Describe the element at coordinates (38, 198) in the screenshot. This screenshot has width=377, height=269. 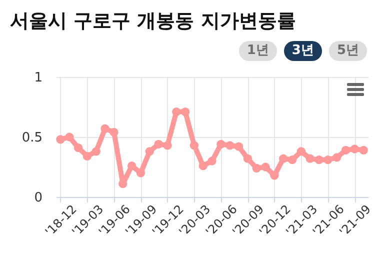
I see `y-tick-label: 0` at that location.